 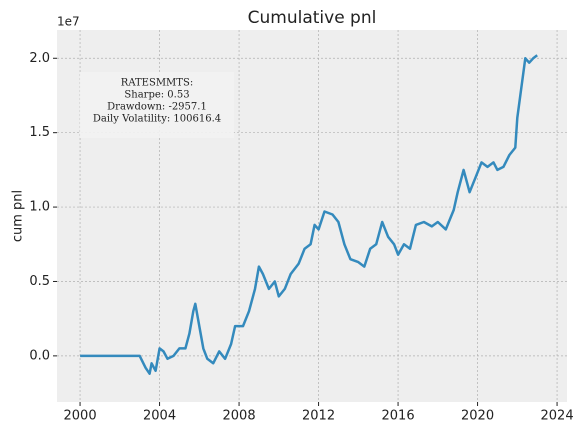 What do you see at coordinates (68, 22) in the screenshot?
I see `y-offset-label: 1e7` at bounding box center [68, 22].